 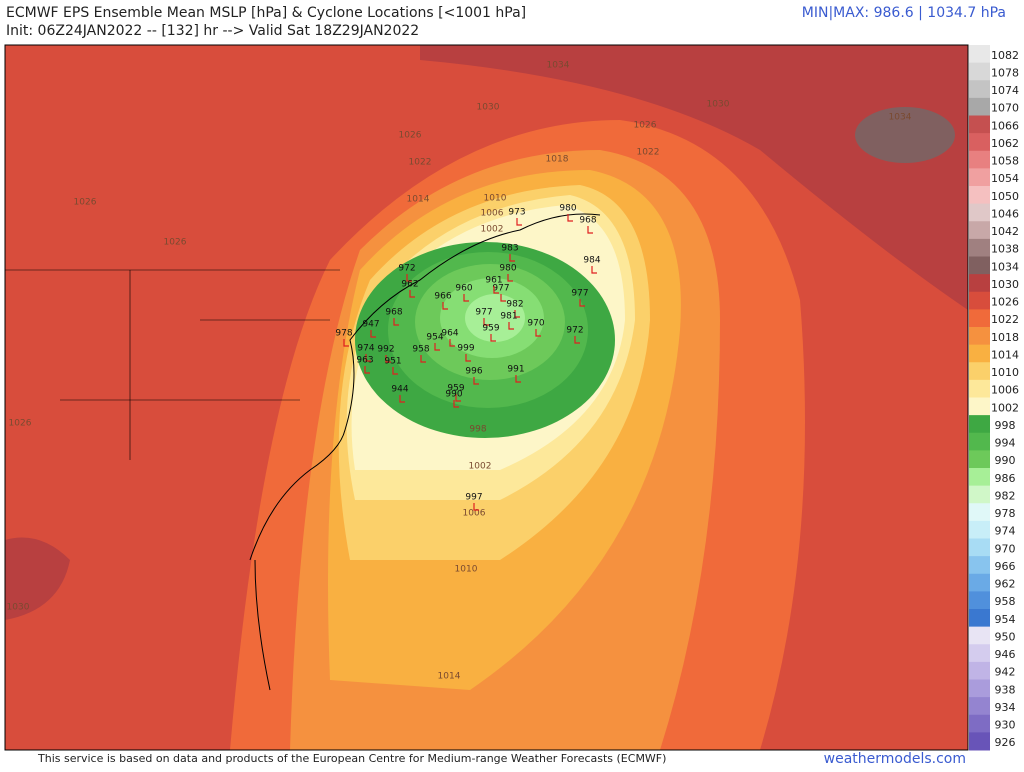 What do you see at coordinates (490, 329) in the screenshot?
I see `cyclone-pressure: 959` at bounding box center [490, 329].